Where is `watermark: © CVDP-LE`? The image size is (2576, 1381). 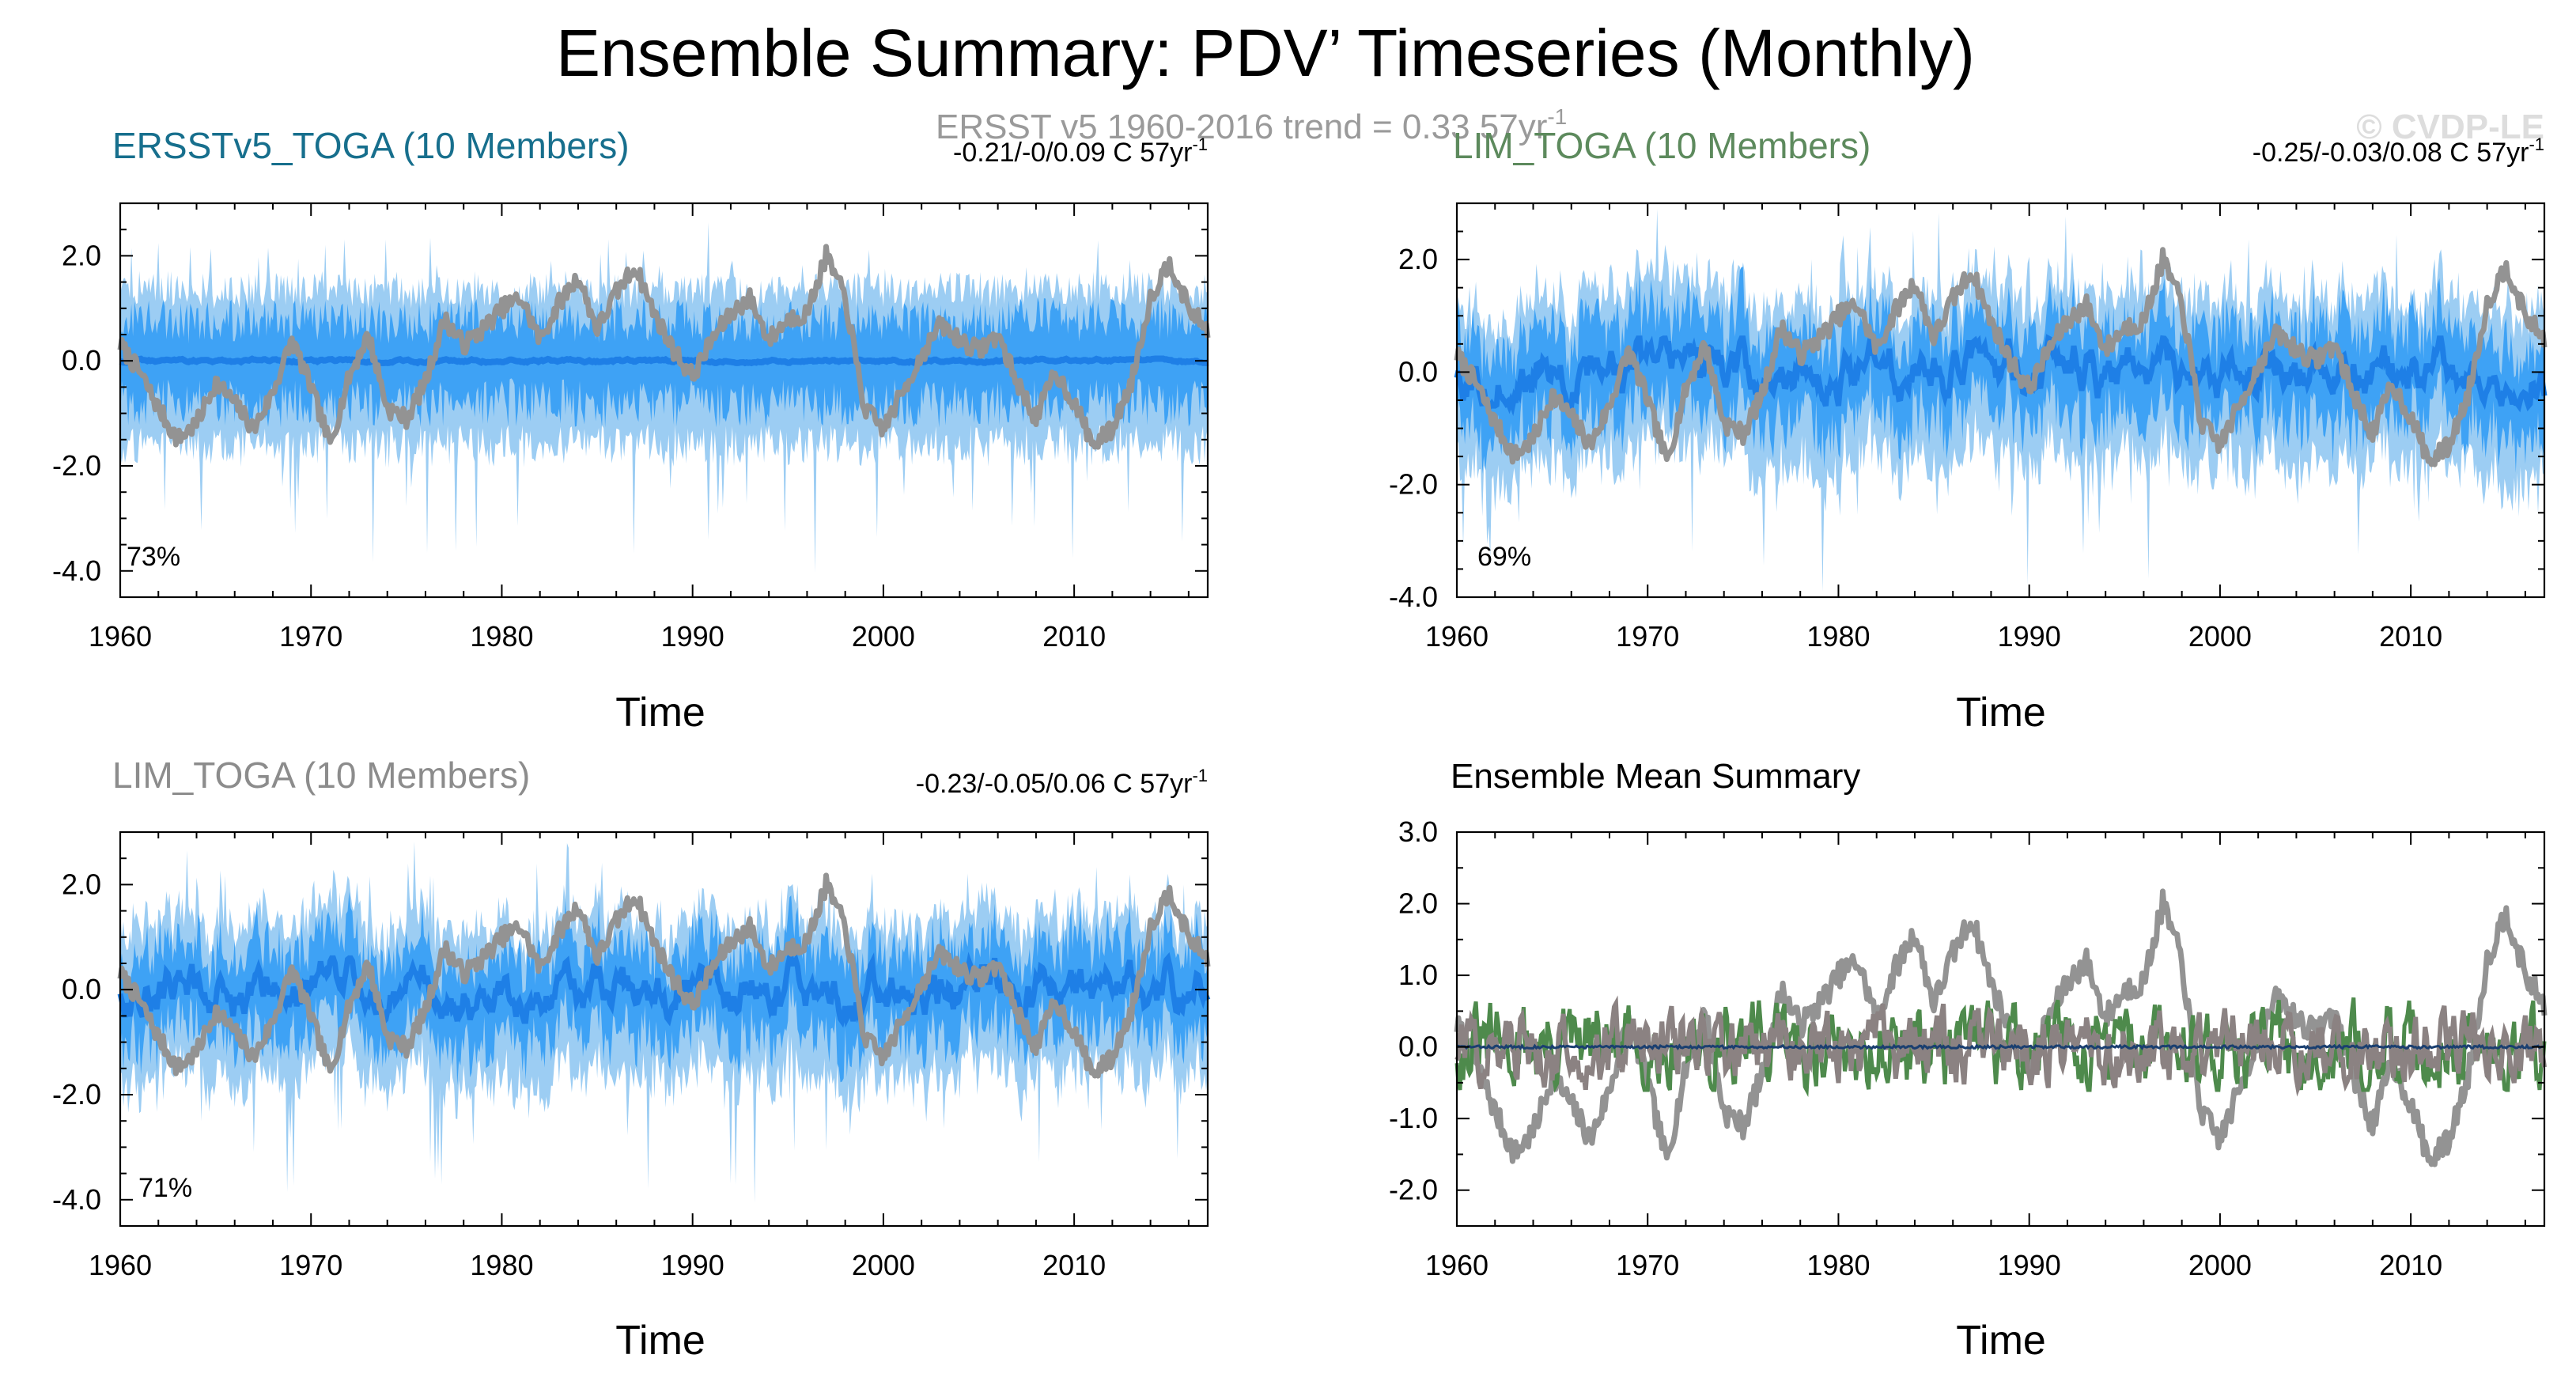
watermark: © CVDP-LE is located at coordinates (2450, 127).